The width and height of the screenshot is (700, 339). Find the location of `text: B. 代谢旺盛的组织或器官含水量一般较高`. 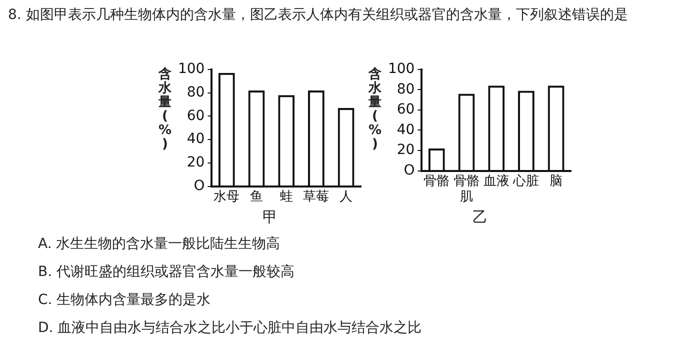

text: B. 代谢旺盛的组织或器官含水量一般较高 is located at coordinates (166, 272).